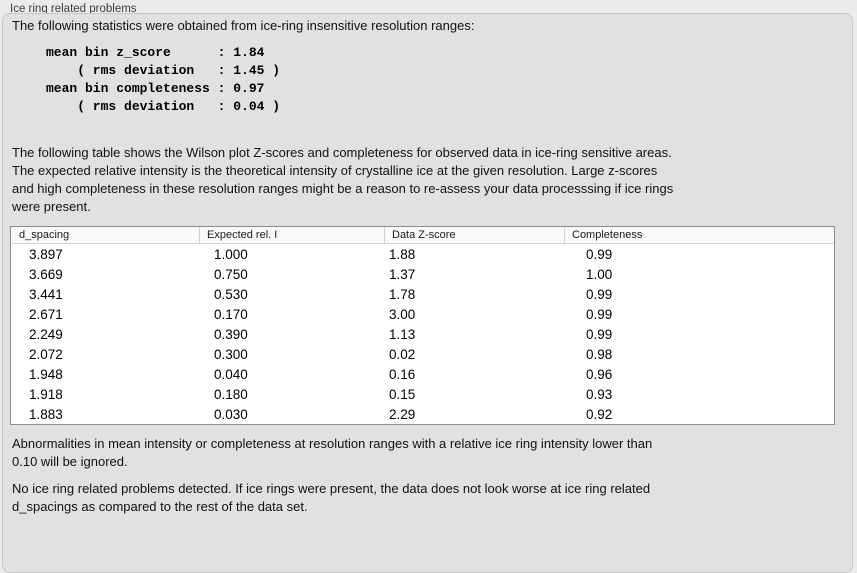  Describe the element at coordinates (599, 394) in the screenshot. I see `table-cell: 0.93` at that location.